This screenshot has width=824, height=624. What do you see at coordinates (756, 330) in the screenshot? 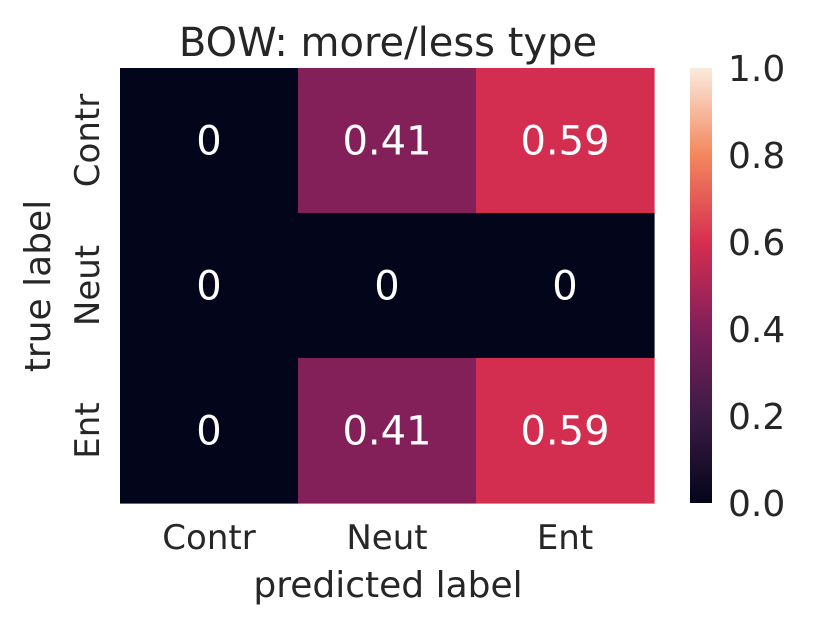
I see `colorbar-tick-label: 0.4` at bounding box center [756, 330].